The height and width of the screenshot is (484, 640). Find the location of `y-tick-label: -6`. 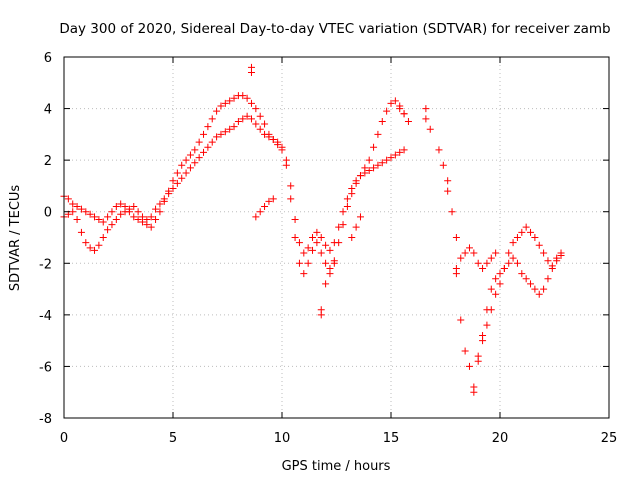

y-tick-label: -6 is located at coordinates (45, 367).